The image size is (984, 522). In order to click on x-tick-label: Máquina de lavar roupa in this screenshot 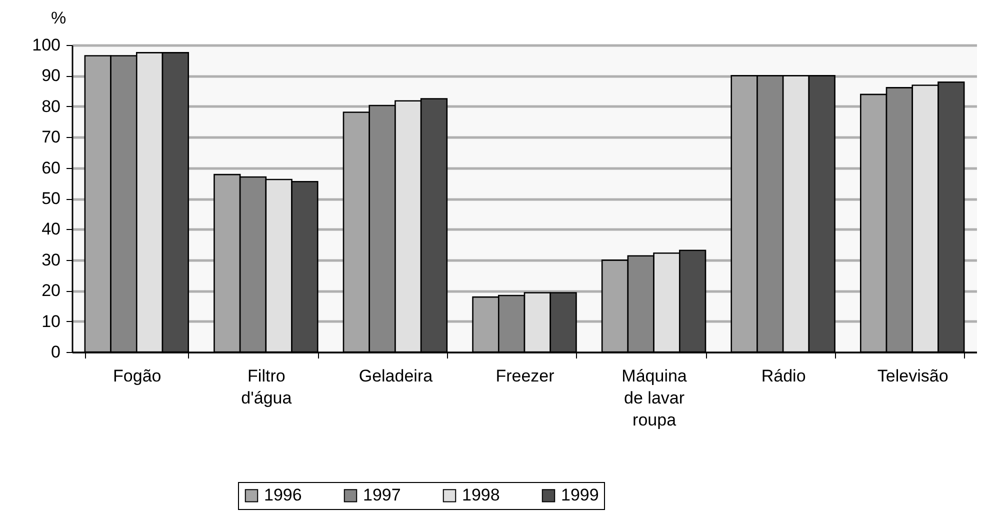, I will do `click(655, 398)`.